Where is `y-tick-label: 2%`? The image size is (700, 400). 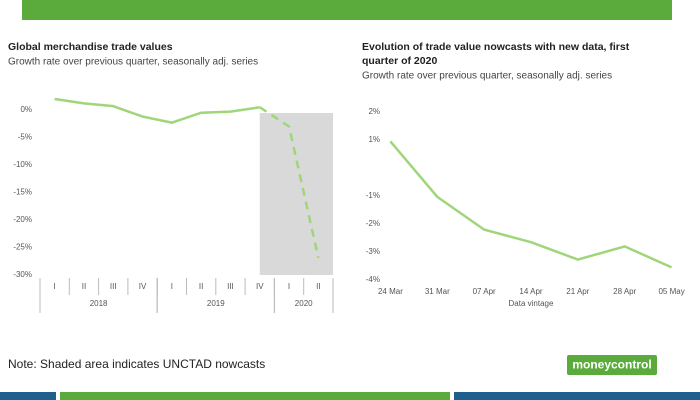
y-tick-label: 2% is located at coordinates (374, 111).